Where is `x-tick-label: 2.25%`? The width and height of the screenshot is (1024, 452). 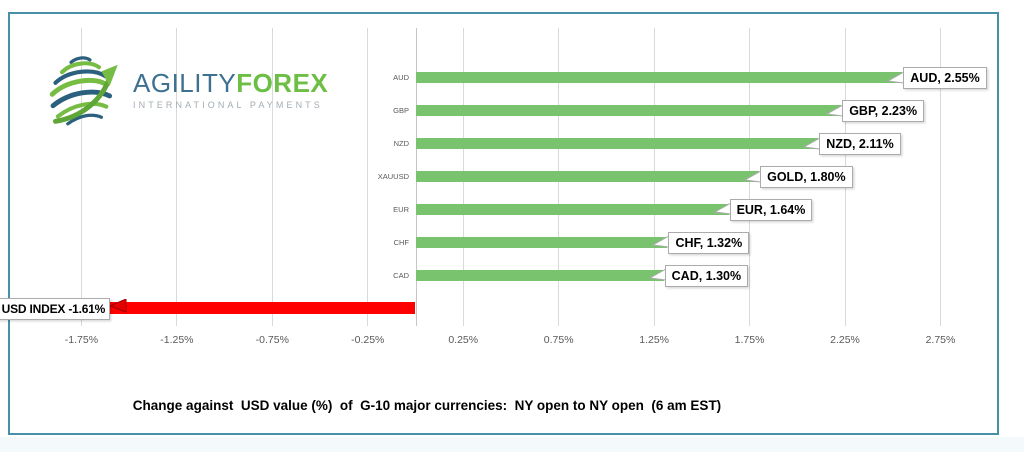
x-tick-label: 2.25% is located at coordinates (845, 340).